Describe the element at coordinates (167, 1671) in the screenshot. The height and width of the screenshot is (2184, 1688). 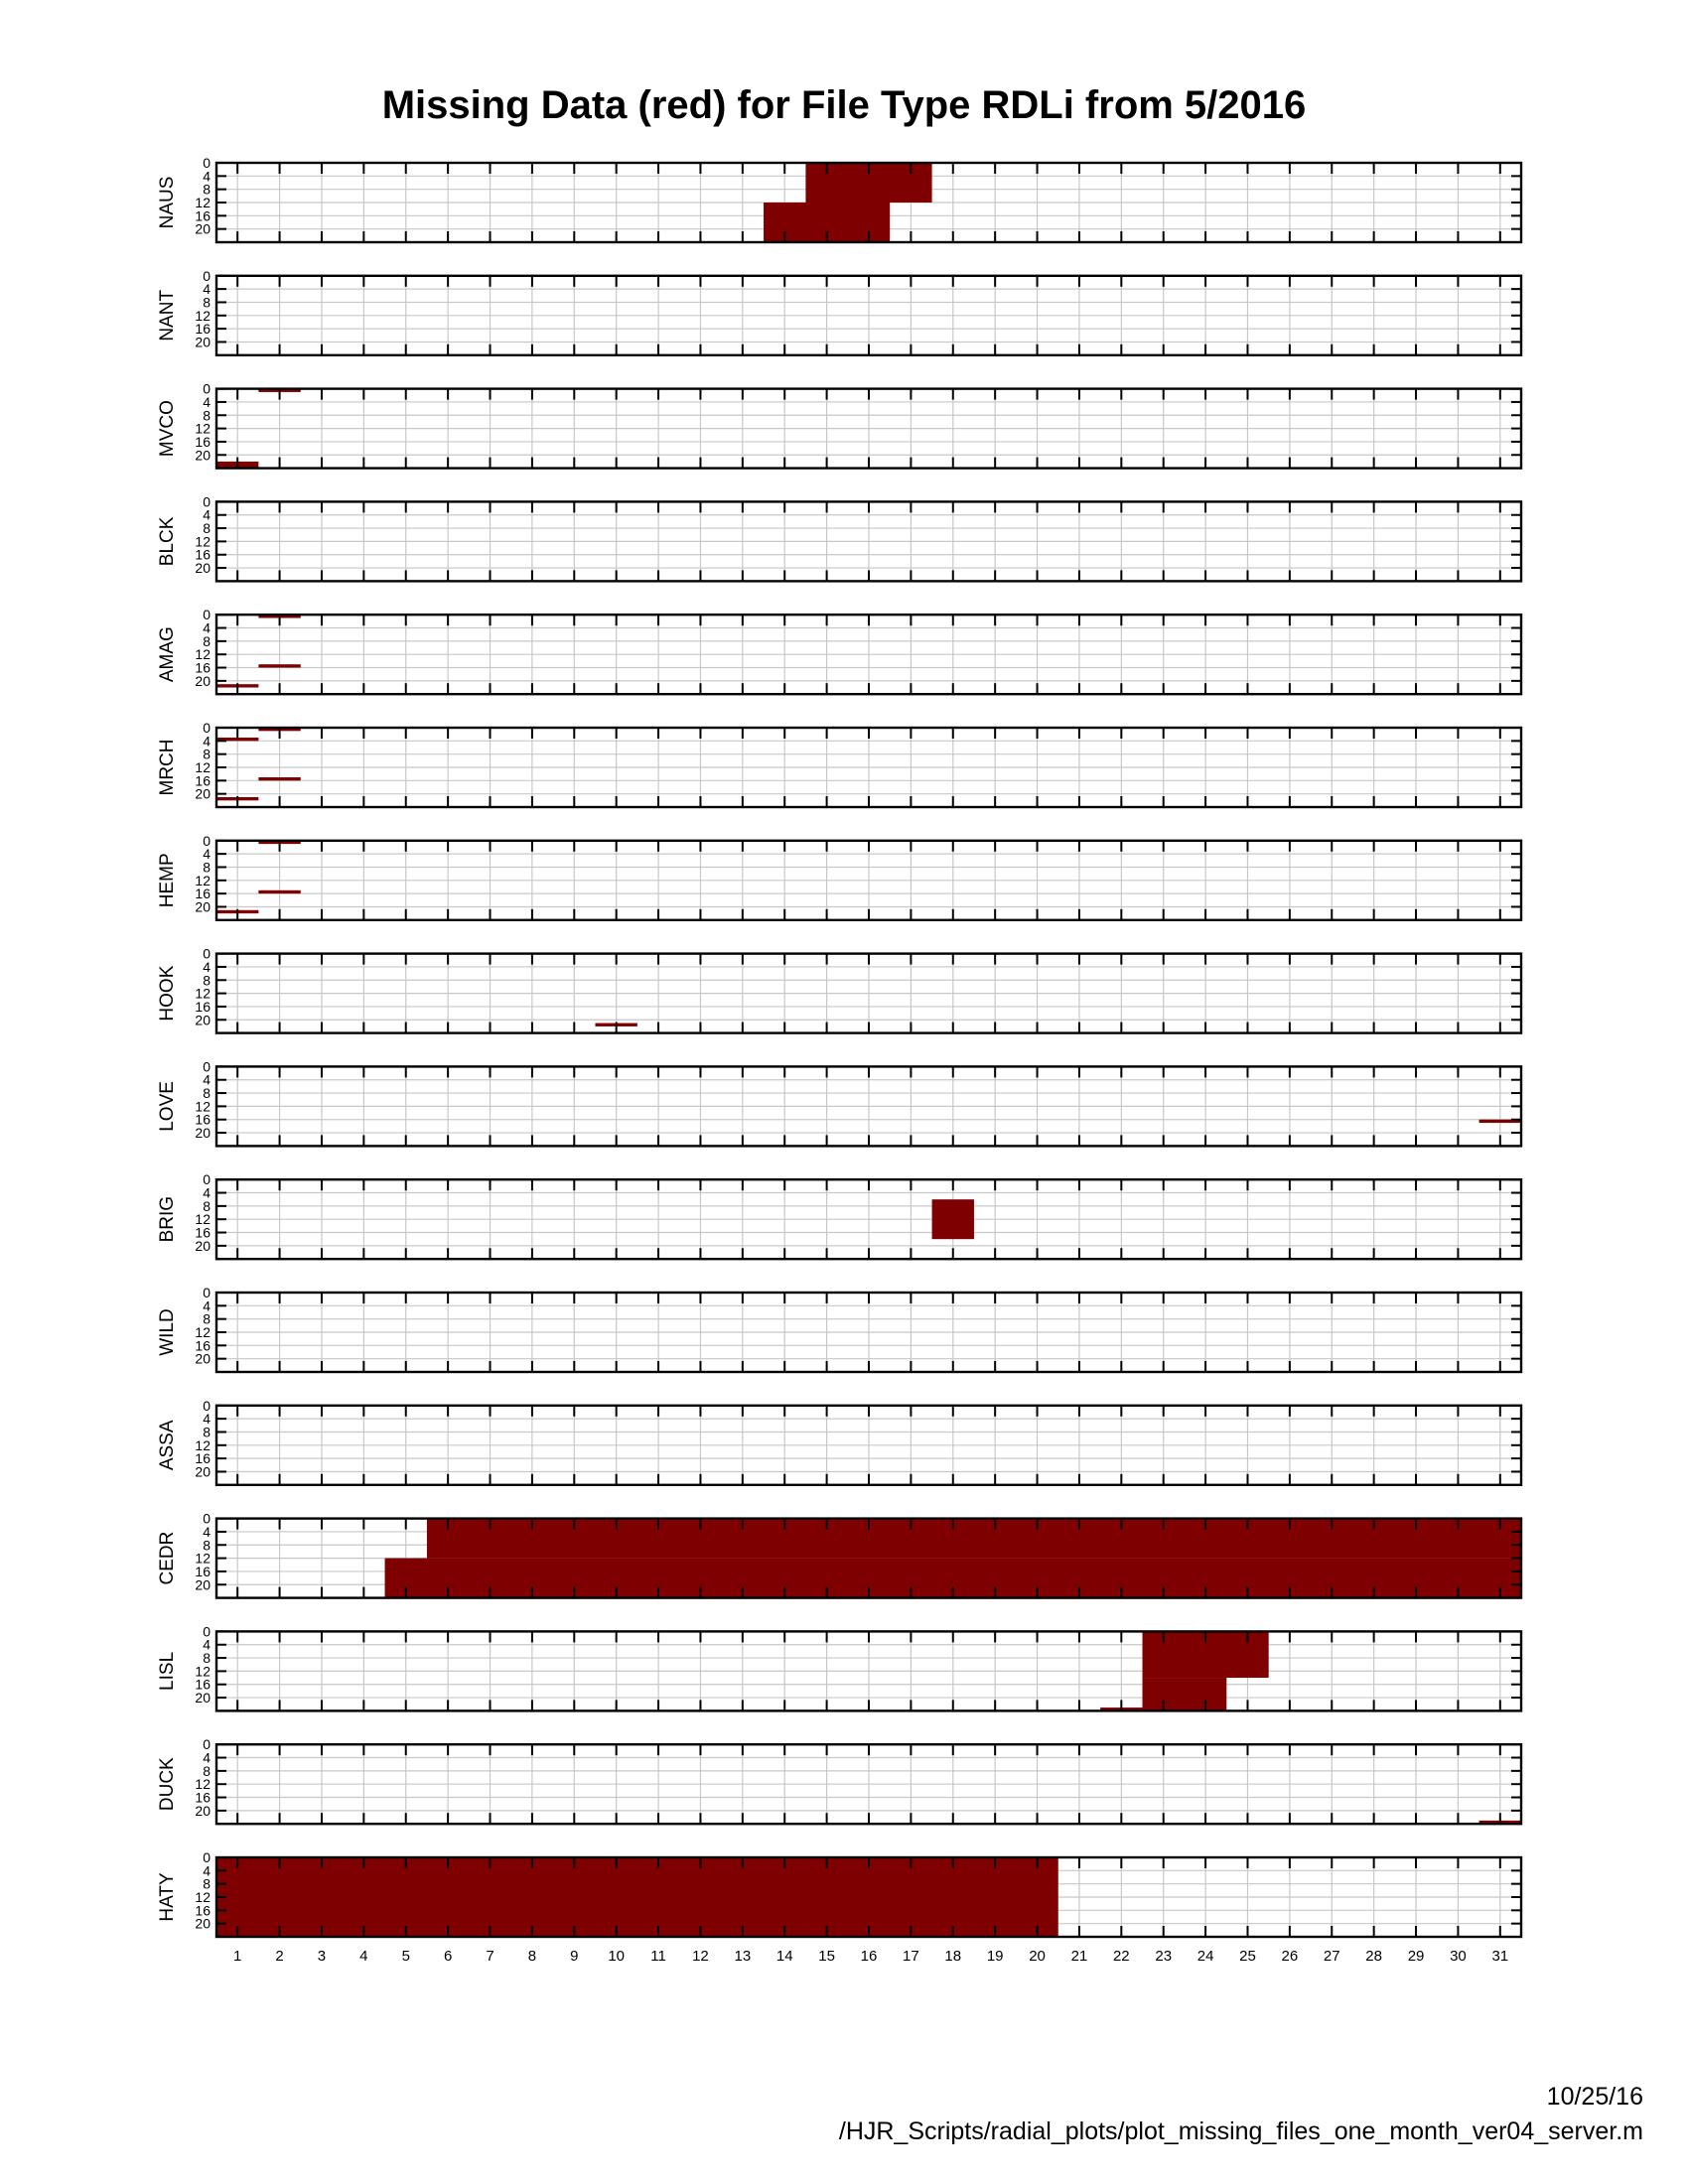
I see `station-label: LISL` at that location.